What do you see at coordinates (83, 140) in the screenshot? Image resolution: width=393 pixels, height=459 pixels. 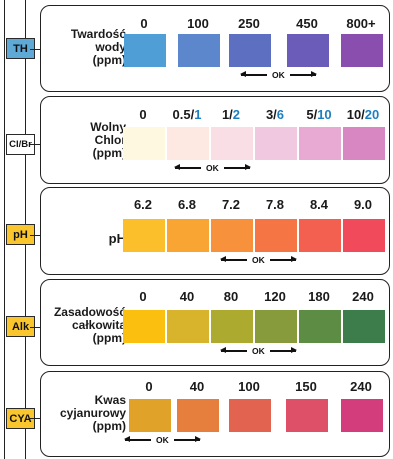 I see `row-title-free-chlorine: Wolny Chlor (ppm)` at bounding box center [83, 140].